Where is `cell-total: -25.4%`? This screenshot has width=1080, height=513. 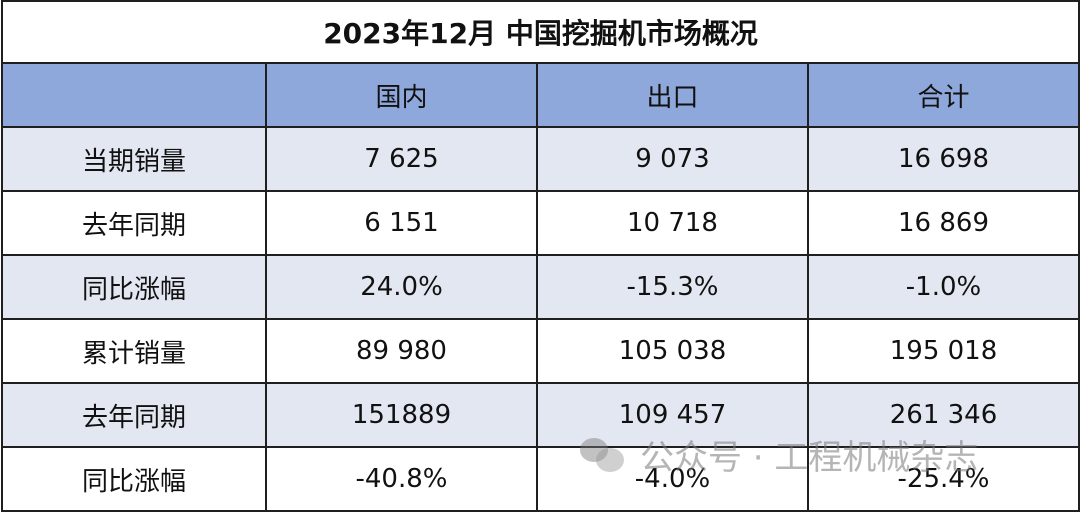
cell-total: -25.4% is located at coordinates (943, 479).